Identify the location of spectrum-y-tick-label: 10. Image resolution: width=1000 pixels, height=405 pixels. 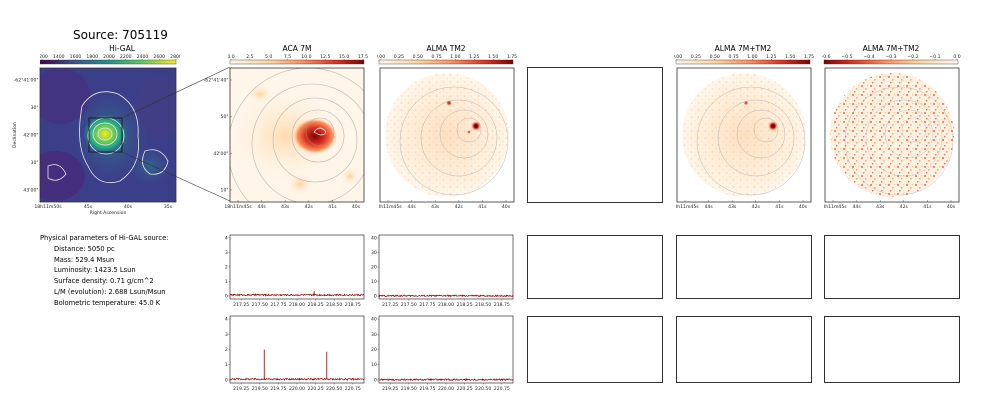
(374, 365).